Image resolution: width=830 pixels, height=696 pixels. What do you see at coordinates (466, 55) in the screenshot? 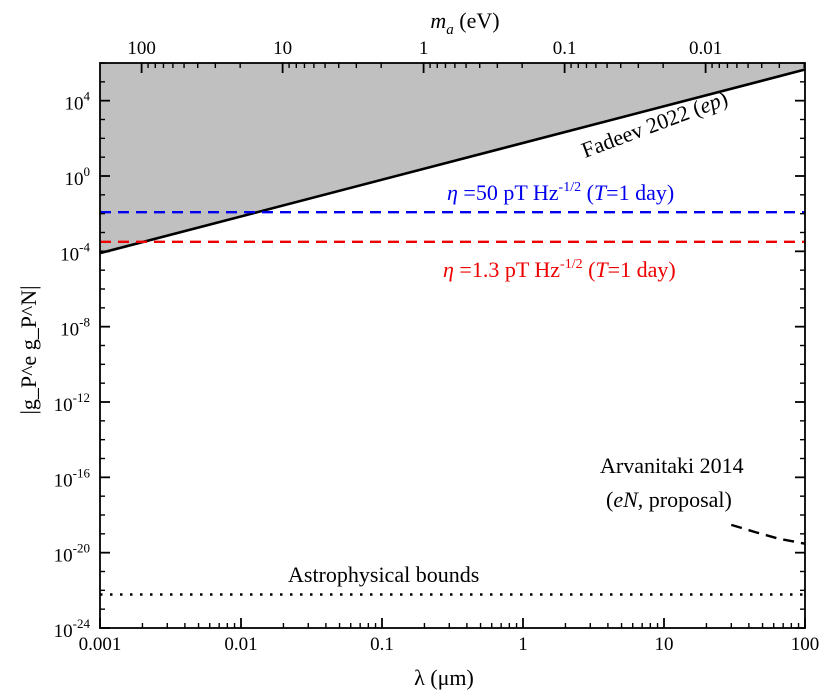
I see `x2-ticks: 100 10 1 0.1 0.01` at bounding box center [466, 55].